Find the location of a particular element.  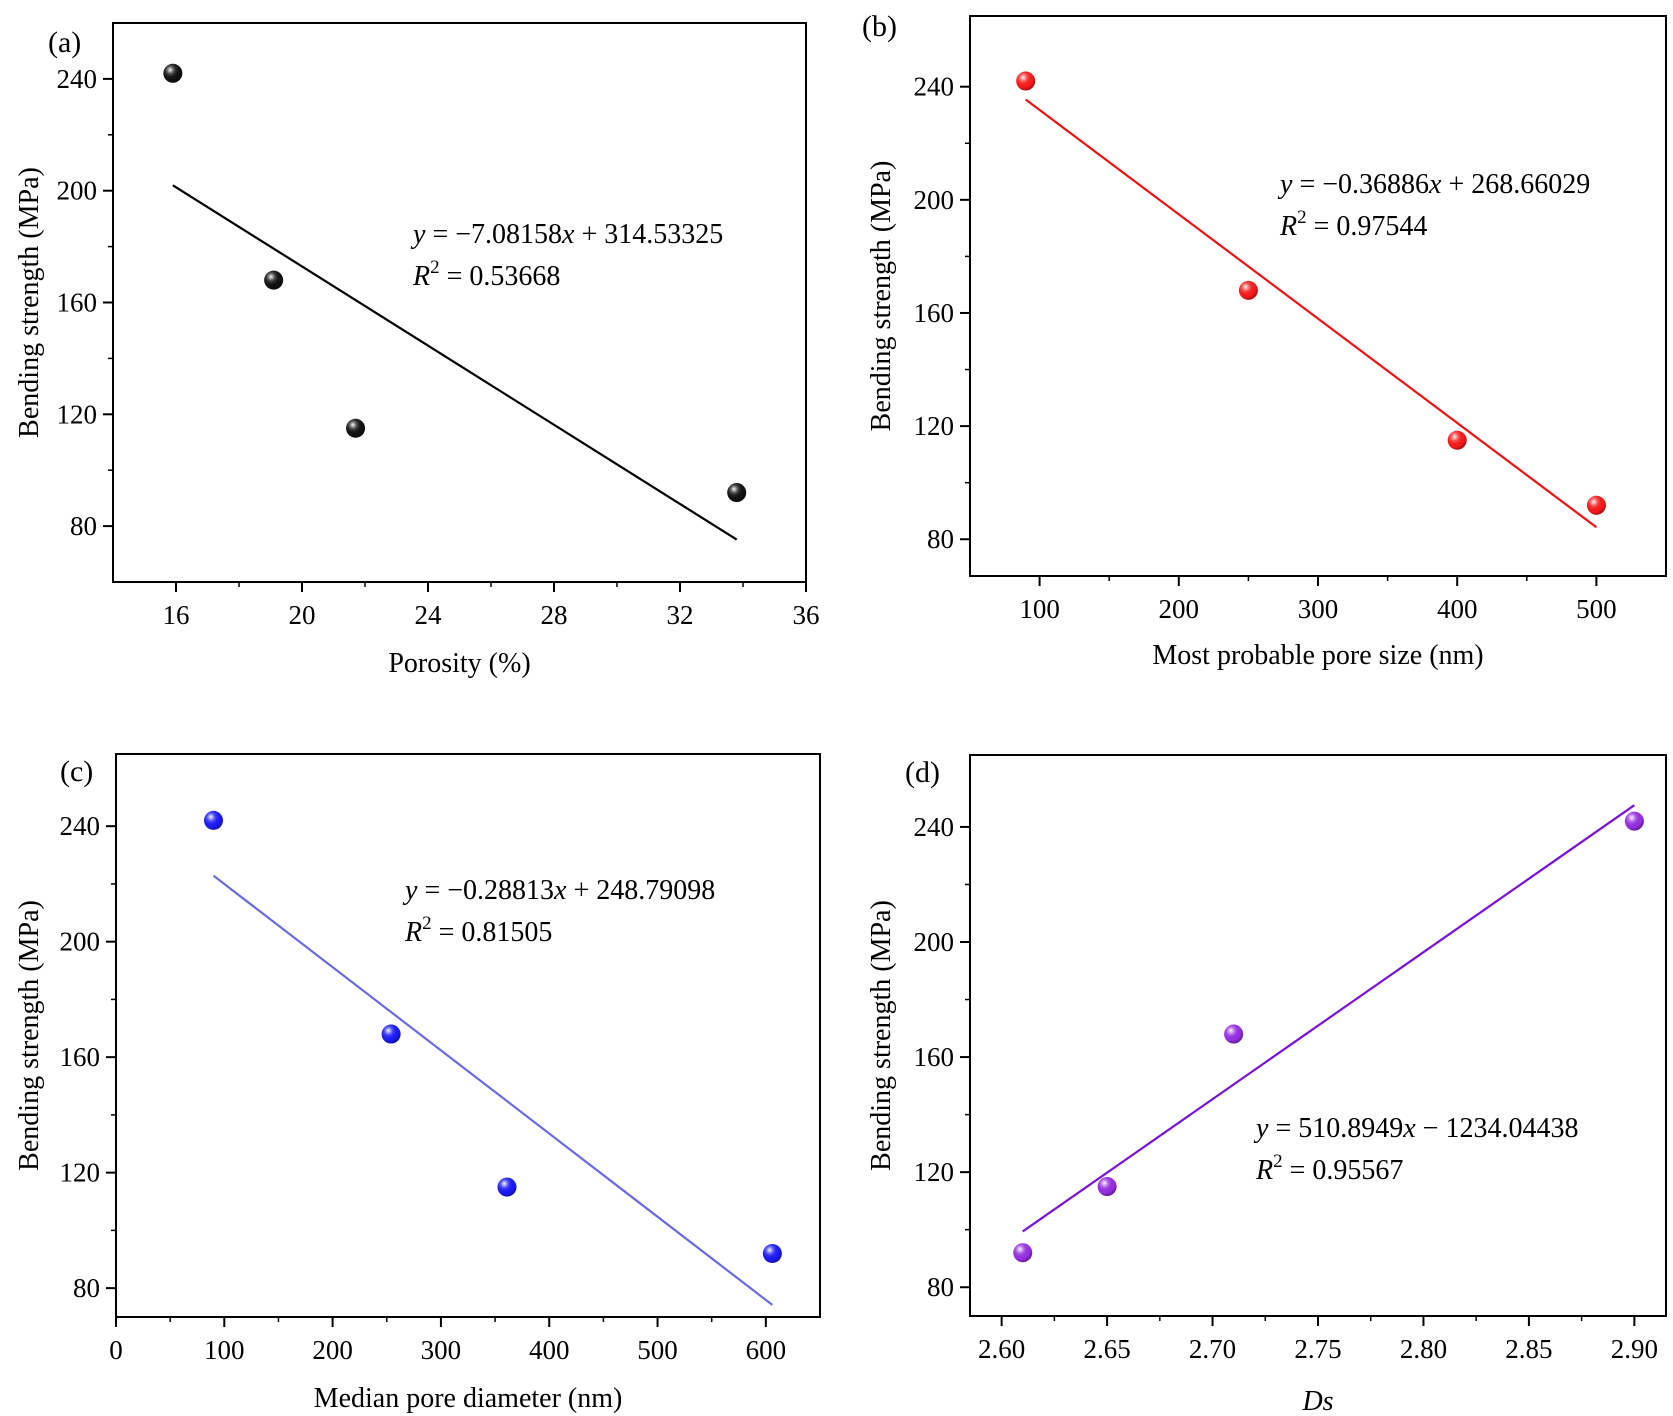

x-tick-label: 2.85 is located at coordinates (1528, 1349).